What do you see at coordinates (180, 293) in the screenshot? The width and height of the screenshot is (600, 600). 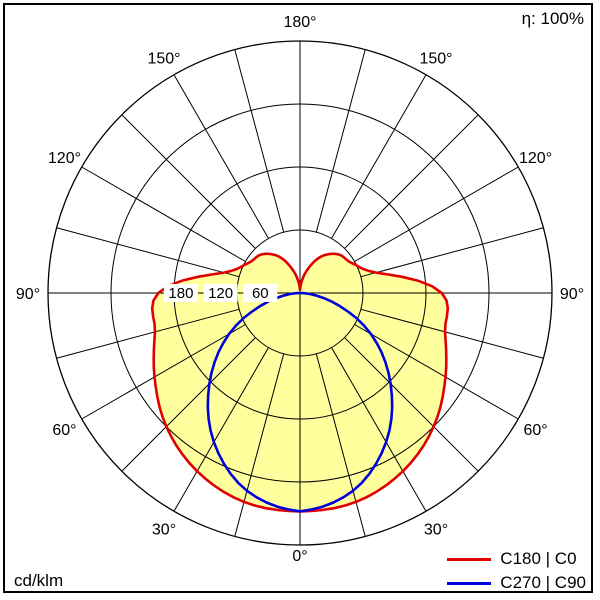 I see `svg-text: 180` at bounding box center [180, 293].